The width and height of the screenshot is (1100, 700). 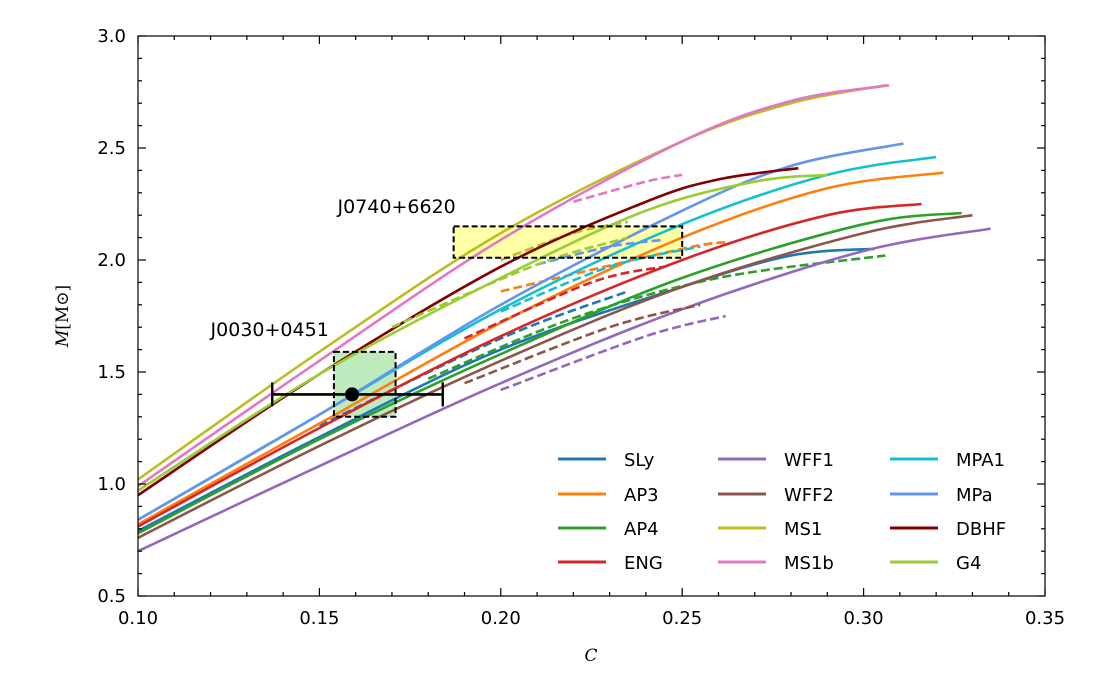 What do you see at coordinates (610, 563) in the screenshot?
I see `legend-item-eng: ENG` at bounding box center [610, 563].